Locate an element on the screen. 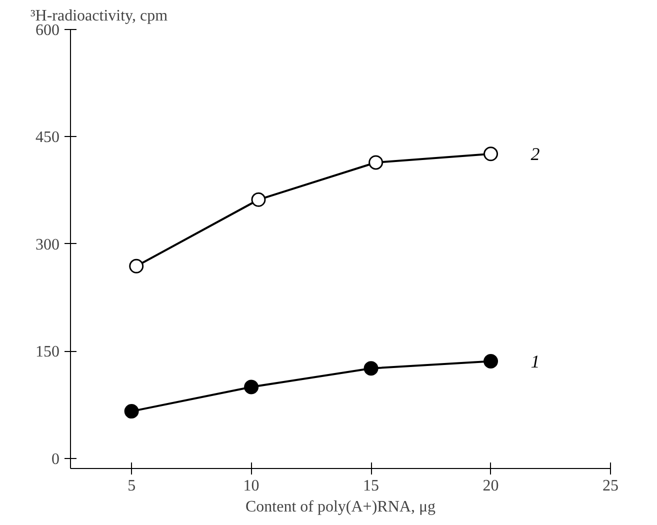 The width and height of the screenshot is (657, 525). x-tick-label: 15 is located at coordinates (371, 486).